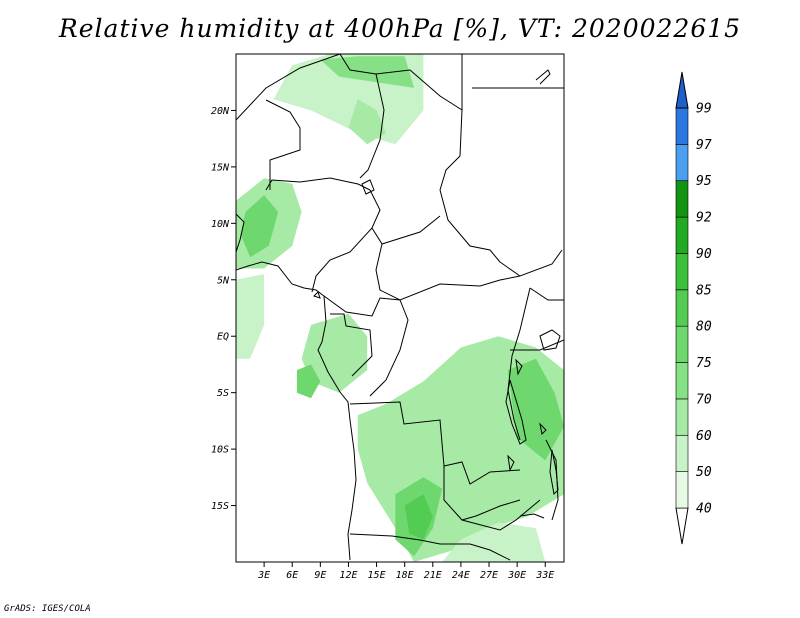  Describe the element at coordinates (405, 575) in the screenshot. I see `lon-tick-label: 18E` at that location.